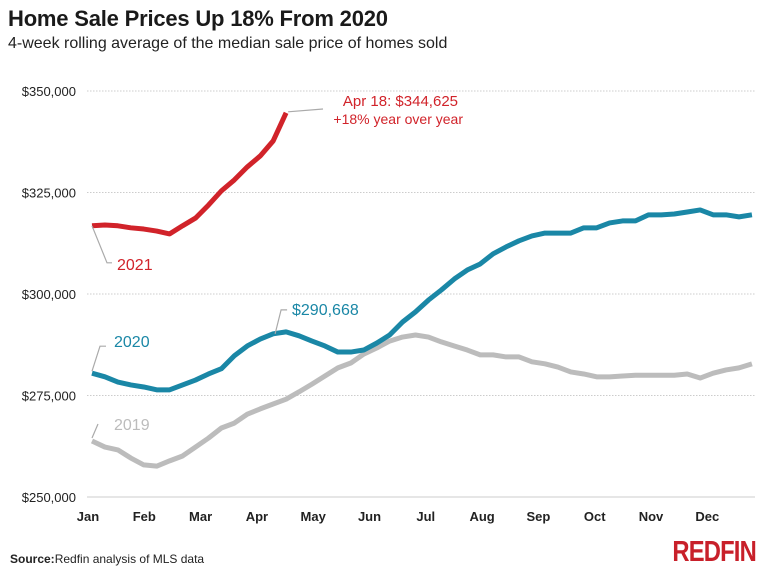 This screenshot has height=576, width=768. I want to click on annotation-2021-yoy: +18% year over year, so click(398, 119).